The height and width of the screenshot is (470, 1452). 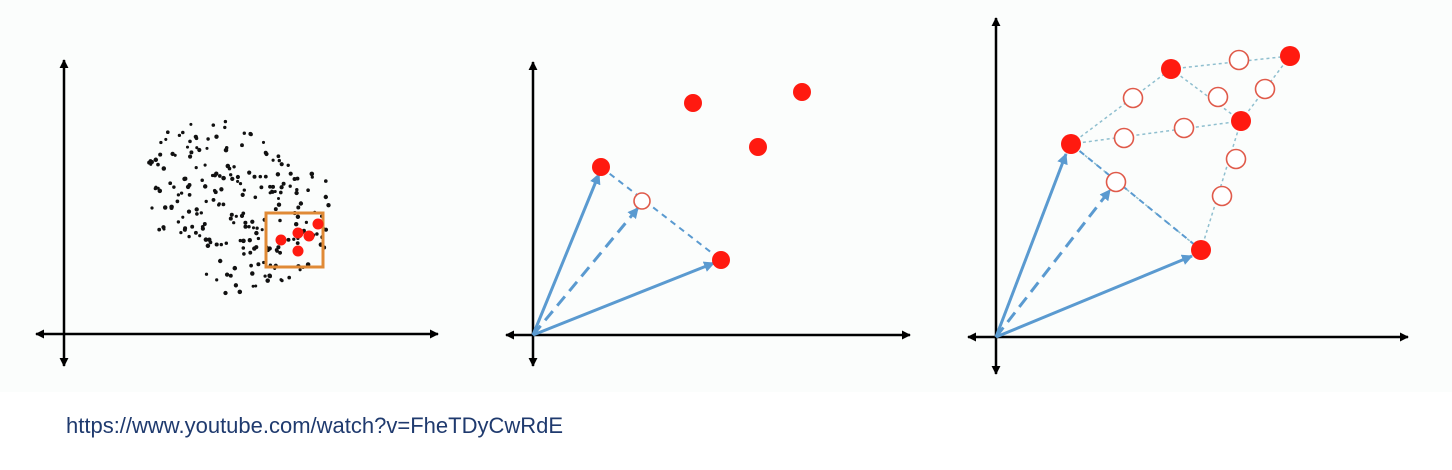 I want to click on neighbourhood-box, so click(x=294, y=240).